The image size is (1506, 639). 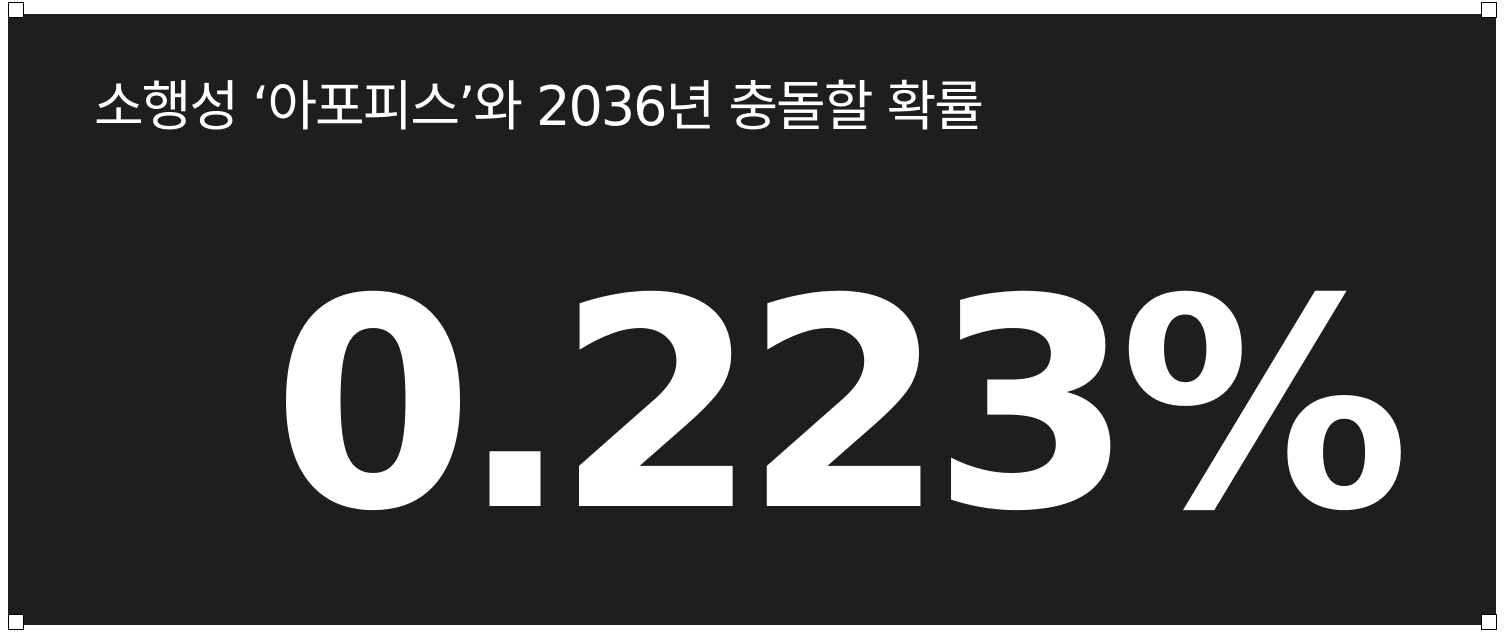 What do you see at coordinates (16, 622) in the screenshot?
I see `resize-handle-bottom-left` at bounding box center [16, 622].